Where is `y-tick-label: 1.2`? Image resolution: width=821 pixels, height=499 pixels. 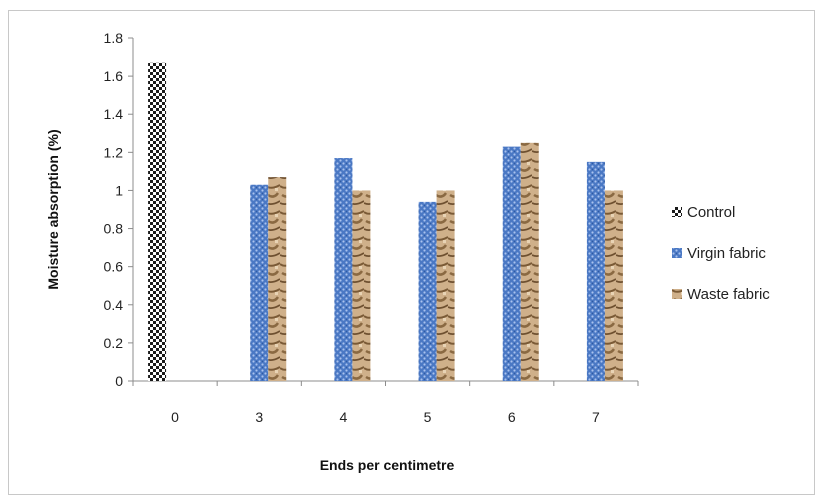
y-tick-label: 1.2 is located at coordinates (114, 152).